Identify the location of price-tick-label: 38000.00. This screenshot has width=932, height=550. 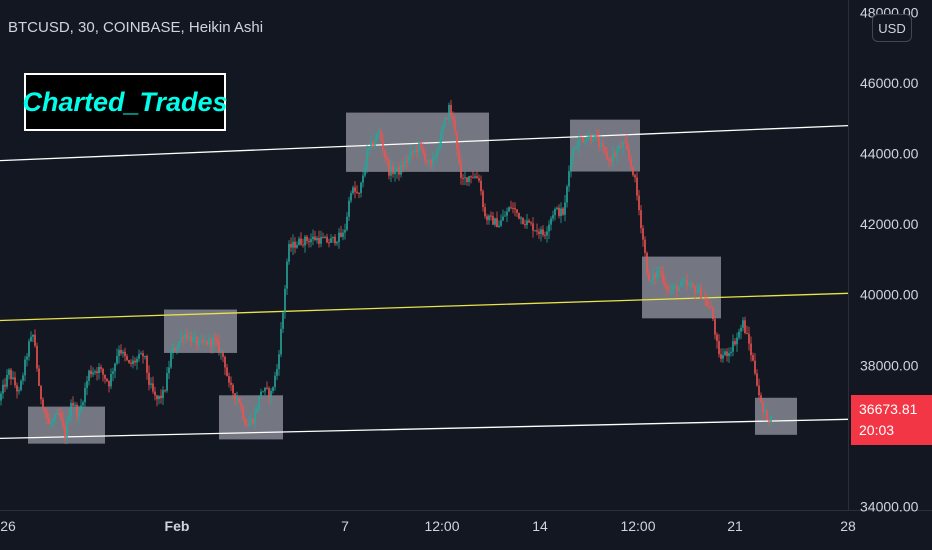
(889, 365).